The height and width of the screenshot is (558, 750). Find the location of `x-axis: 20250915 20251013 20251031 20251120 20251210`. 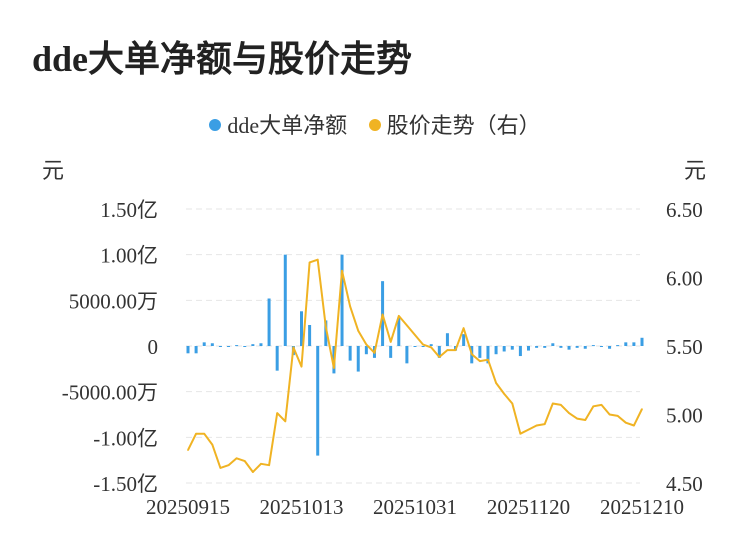

x-axis: 20250915 20251013 20251031 20251120 20251210 is located at coordinates (415, 507).